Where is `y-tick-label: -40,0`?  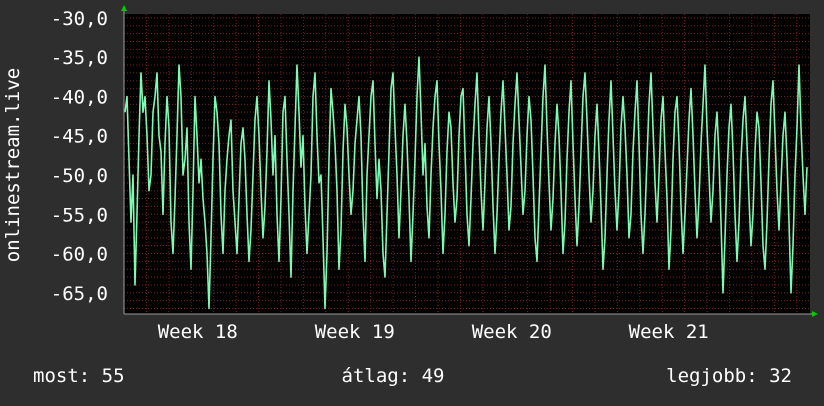 y-tick-label: -40,0 is located at coordinates (79, 97).